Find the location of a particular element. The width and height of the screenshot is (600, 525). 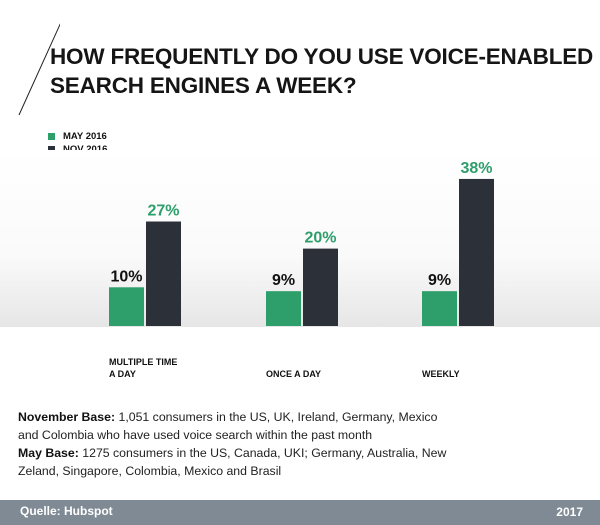

data-label-nov-2: 38% is located at coordinates (476, 168).